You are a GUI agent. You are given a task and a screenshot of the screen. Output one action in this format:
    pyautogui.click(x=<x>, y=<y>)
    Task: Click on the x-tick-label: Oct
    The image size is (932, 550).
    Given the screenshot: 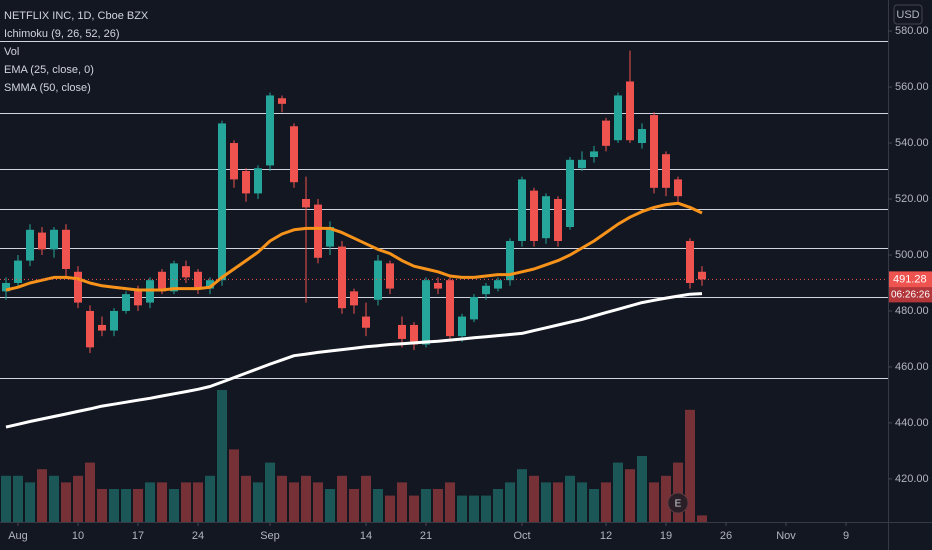 What is the action you would take?
    pyautogui.click(x=521, y=536)
    